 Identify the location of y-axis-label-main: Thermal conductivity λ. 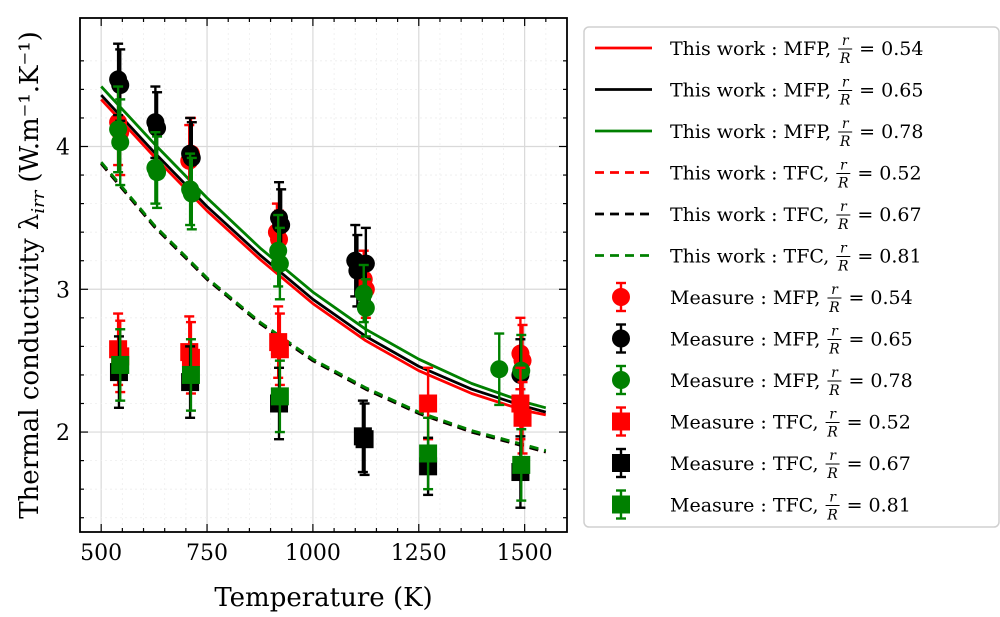
(30, 366).